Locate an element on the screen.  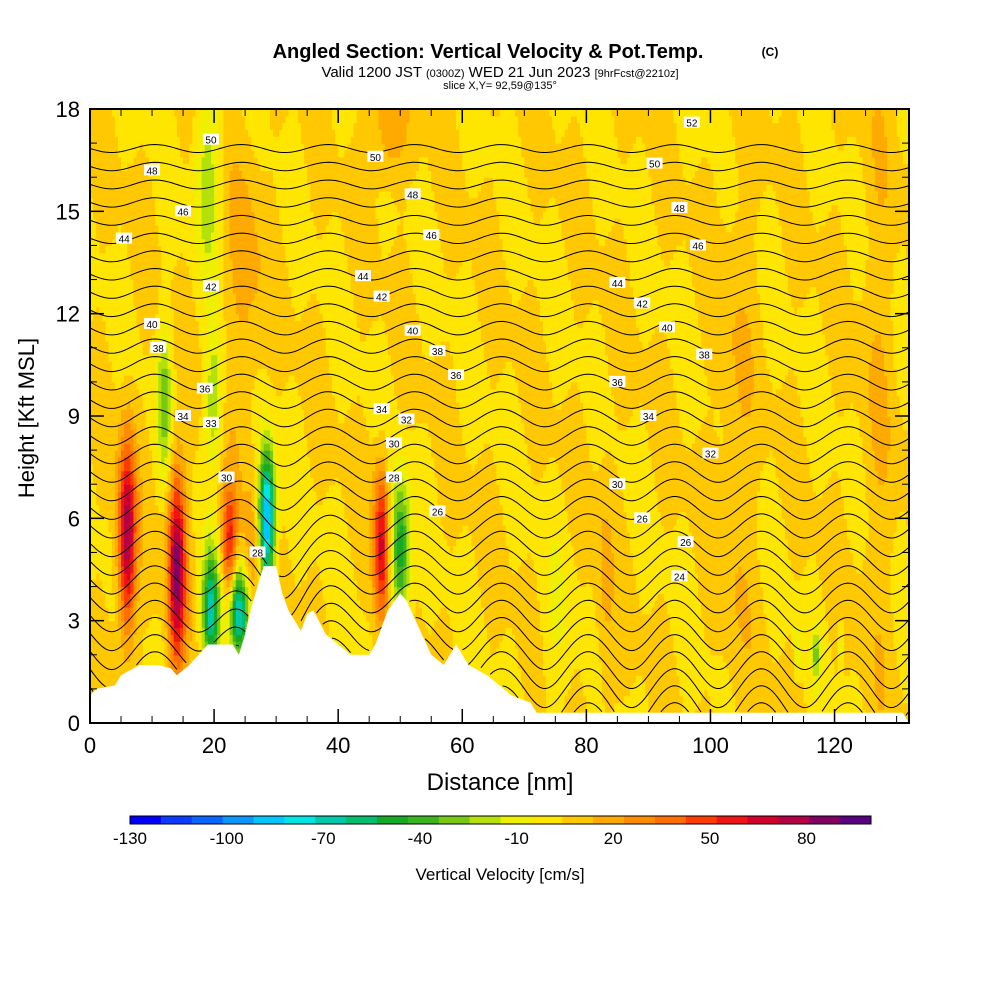
colorbar-tick-label: -40 is located at coordinates (420, 838).